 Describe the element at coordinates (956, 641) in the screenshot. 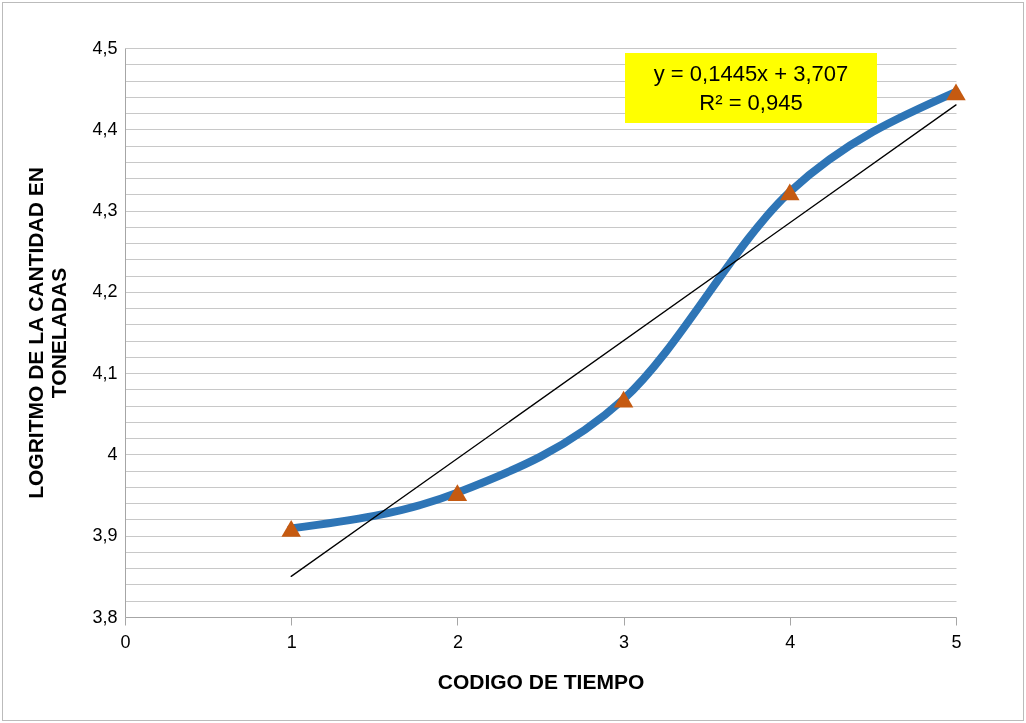

I see `x-tick-label: 5` at that location.